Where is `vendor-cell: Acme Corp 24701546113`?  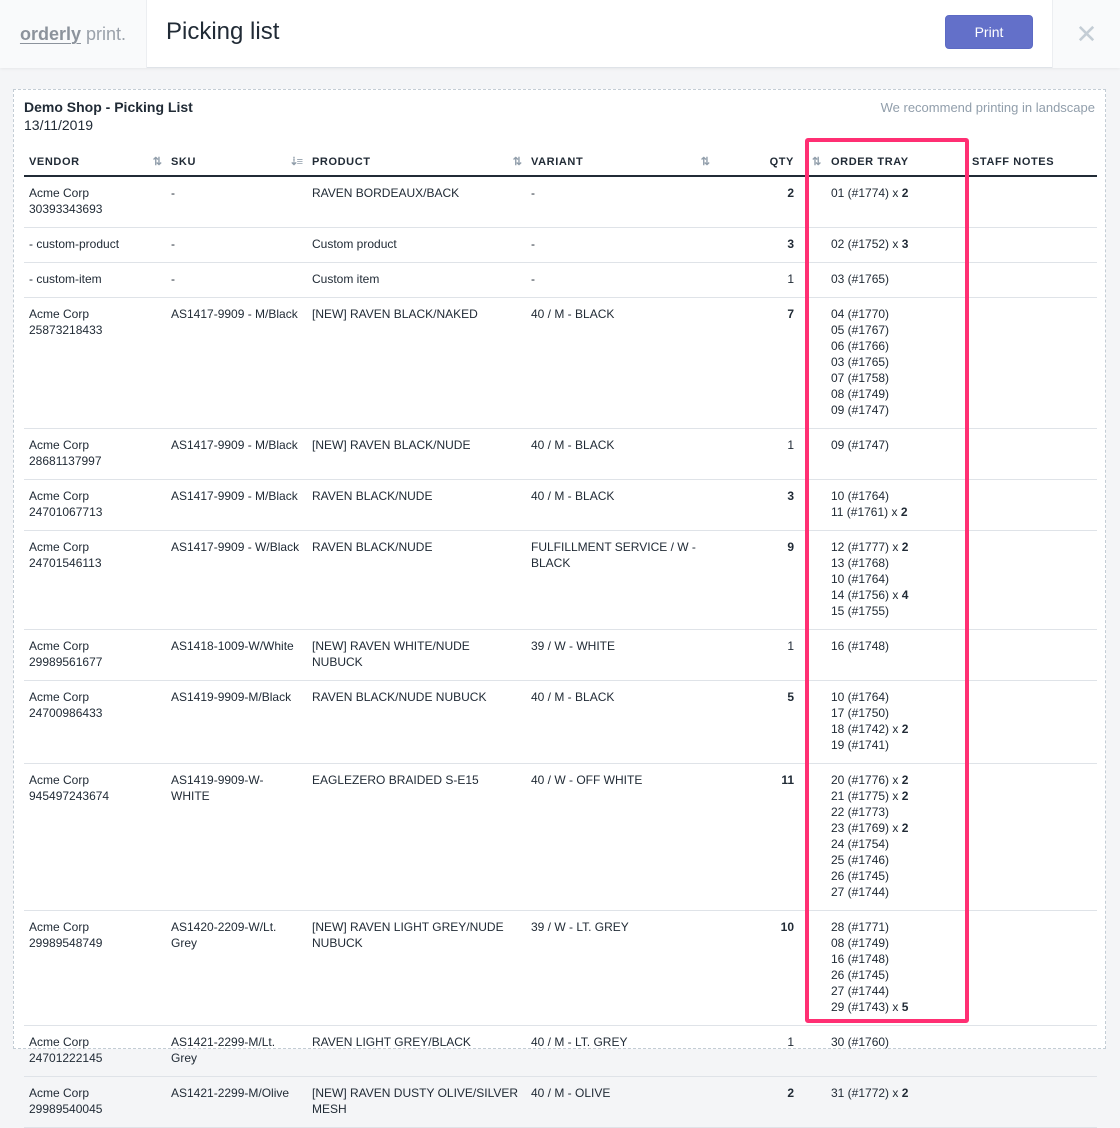
vendor-cell: Acme Corp 24701546113 is located at coordinates (95, 580).